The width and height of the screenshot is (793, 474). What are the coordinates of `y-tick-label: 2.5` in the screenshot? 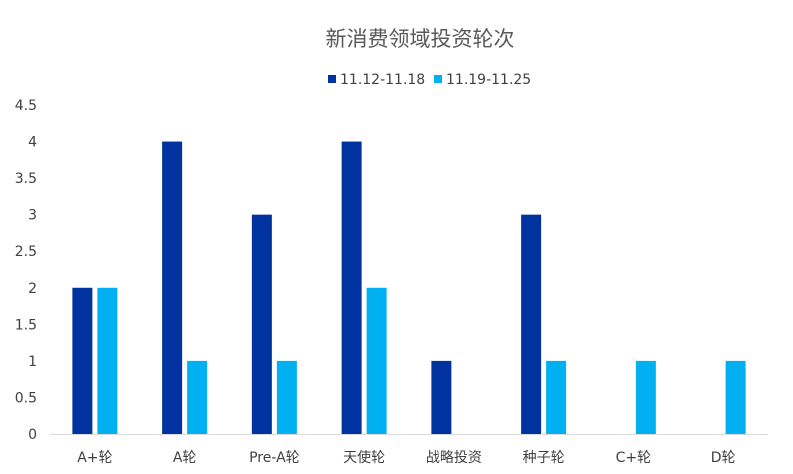 It's located at (26, 252).